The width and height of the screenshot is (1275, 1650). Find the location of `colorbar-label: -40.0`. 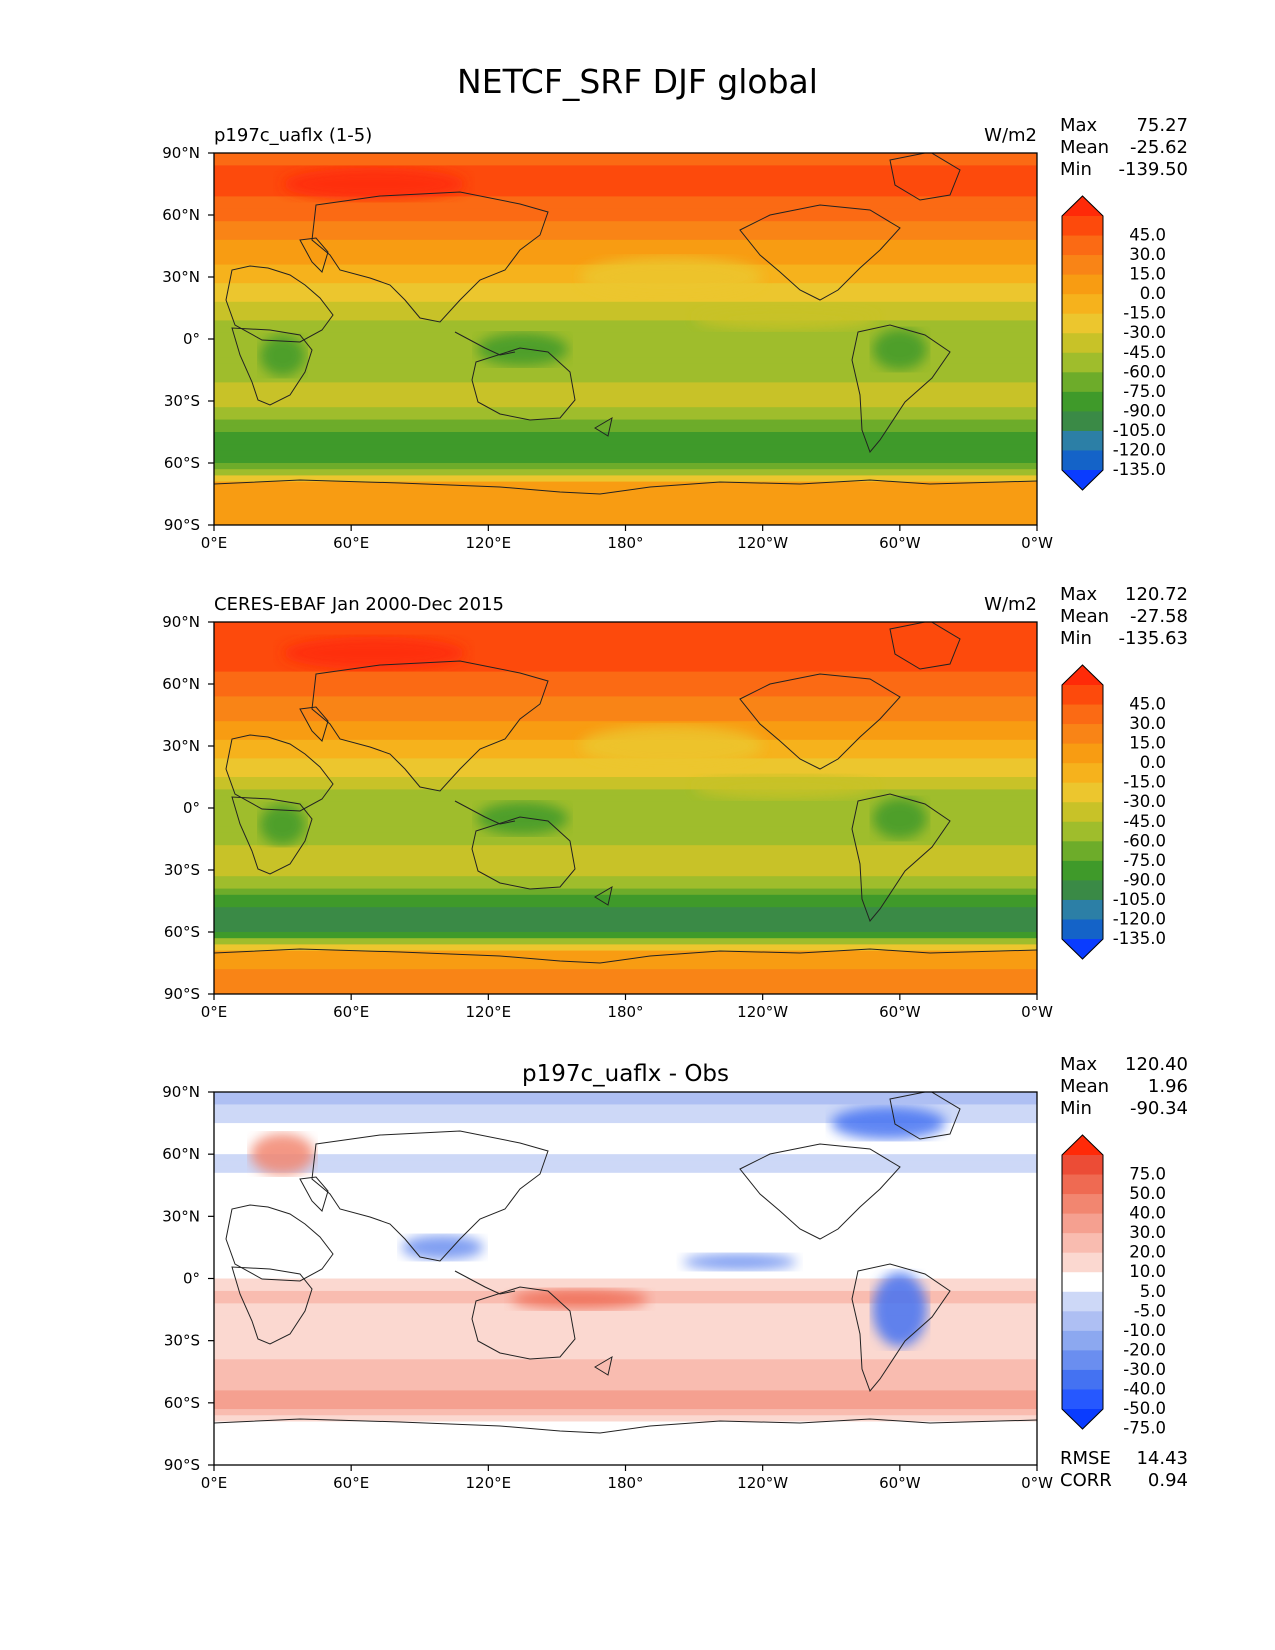

colorbar-label: -40.0 is located at coordinates (1144, 1388).